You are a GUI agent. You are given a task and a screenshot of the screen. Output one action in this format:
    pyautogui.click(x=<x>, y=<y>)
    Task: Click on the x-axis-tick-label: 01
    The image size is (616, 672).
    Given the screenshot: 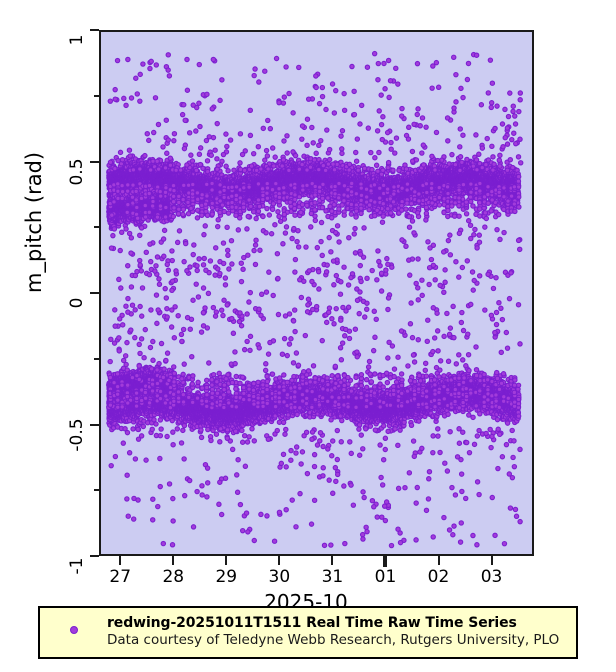 What is the action you would take?
    pyautogui.click(x=386, y=577)
    